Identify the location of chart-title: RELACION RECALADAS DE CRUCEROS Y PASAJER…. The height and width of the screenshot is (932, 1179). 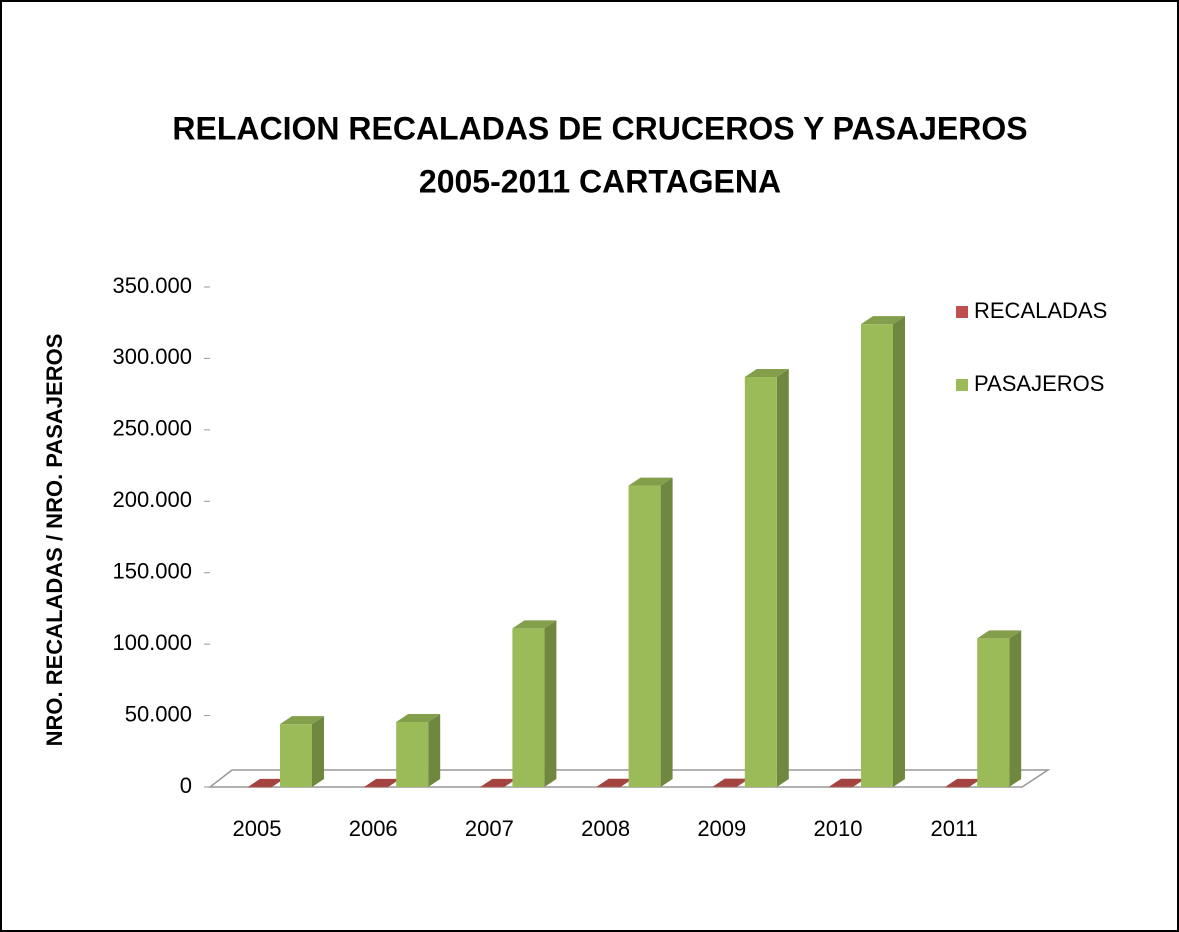
(599, 128).